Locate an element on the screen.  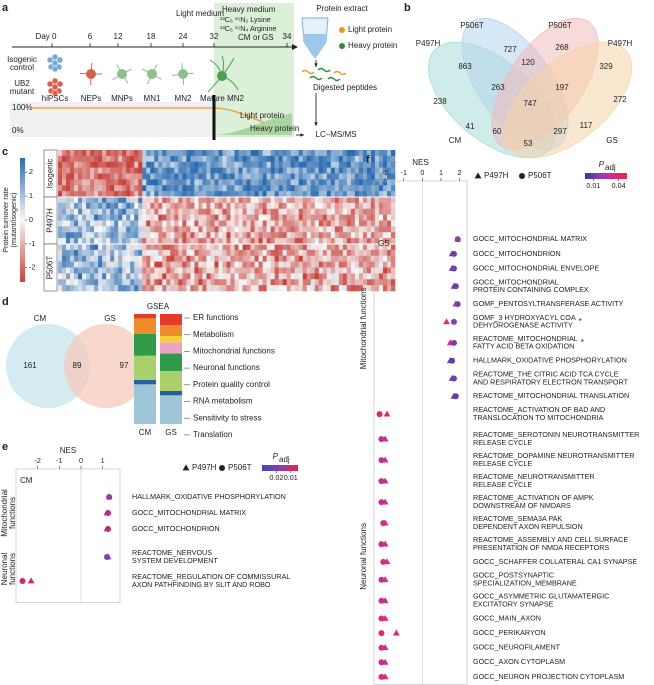
x-tick-label: -2 is located at coordinates (385, 172).